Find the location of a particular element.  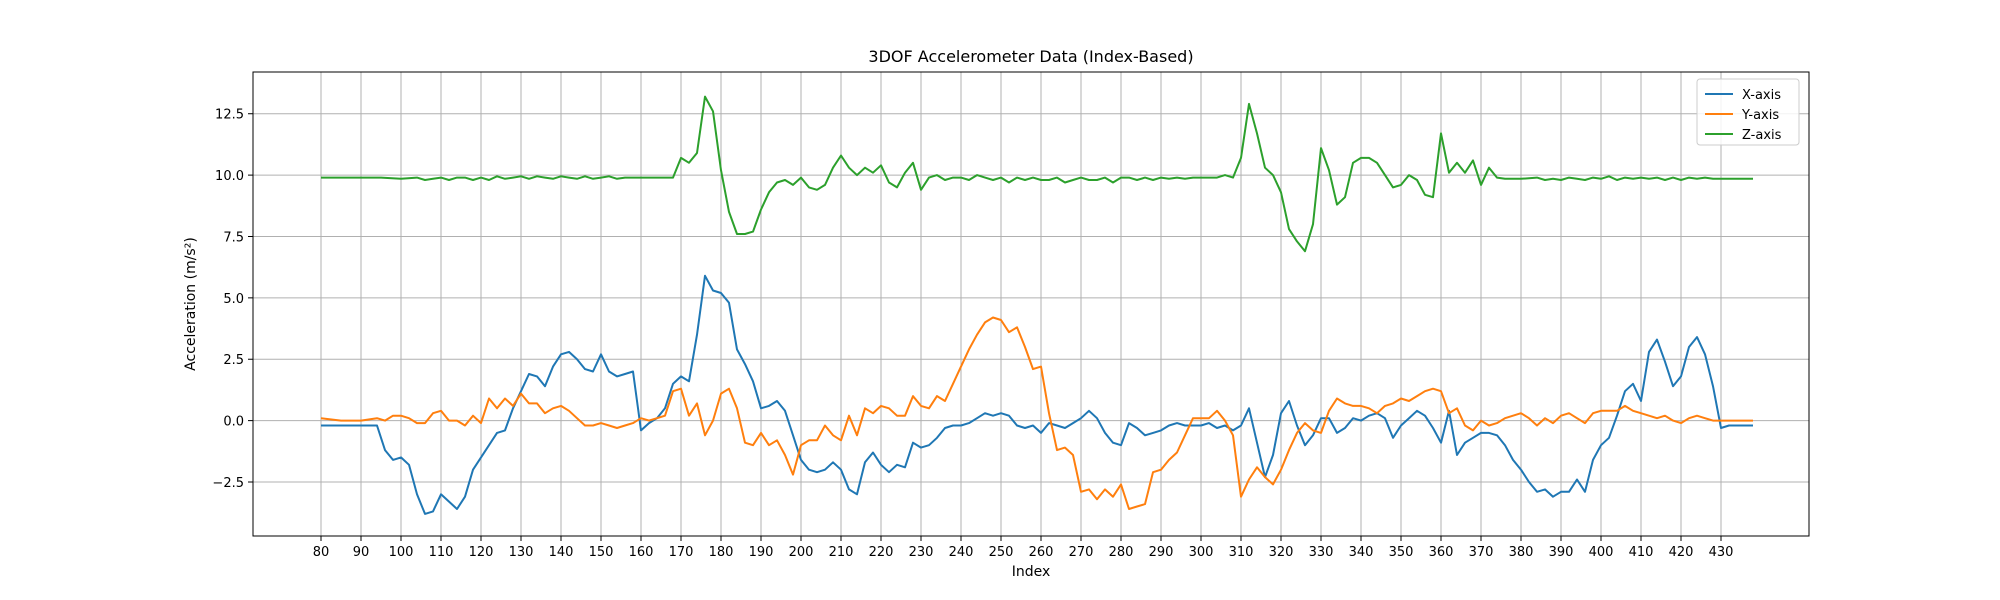

chart-title: 3DOF Accelerometer Data (Index-Based) is located at coordinates (1030, 56).